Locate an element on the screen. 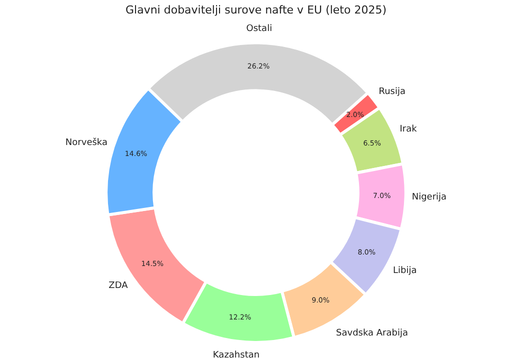 The image size is (512, 358). slice-label: Irak is located at coordinates (409, 129).